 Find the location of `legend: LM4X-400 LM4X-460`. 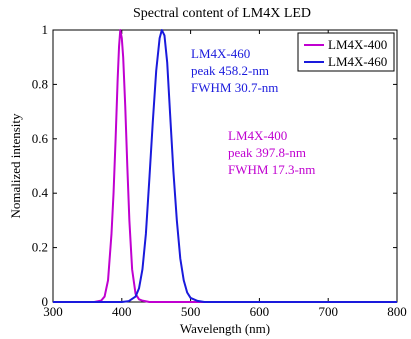

legend: LM4X-400 LM4X-460 is located at coordinates (346, 52).